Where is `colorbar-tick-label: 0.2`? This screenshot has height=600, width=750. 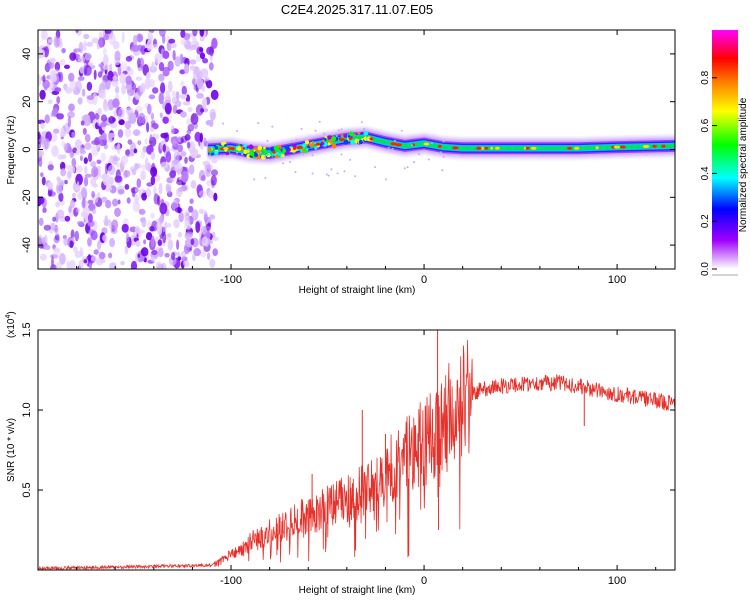 colorbar-tick-label: 0.2 is located at coordinates (705, 221).